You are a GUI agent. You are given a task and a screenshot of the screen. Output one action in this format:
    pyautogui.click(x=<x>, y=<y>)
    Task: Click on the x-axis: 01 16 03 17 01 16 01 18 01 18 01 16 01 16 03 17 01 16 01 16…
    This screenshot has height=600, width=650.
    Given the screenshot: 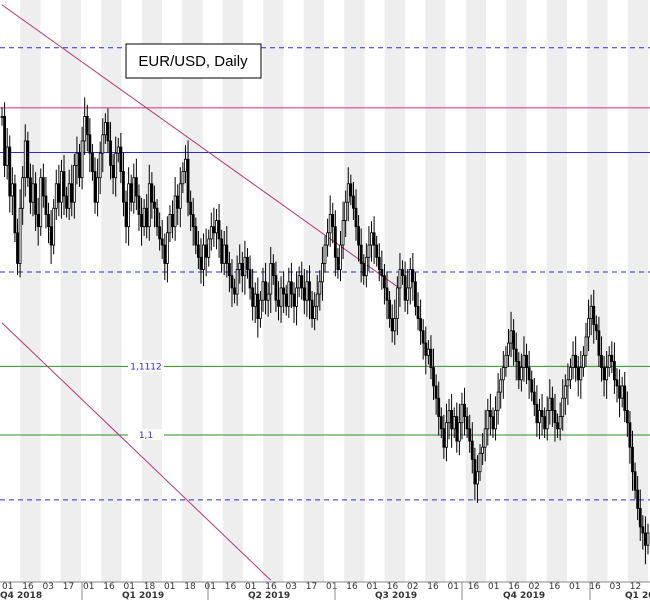 What is the action you would take?
    pyautogui.click(x=325, y=590)
    